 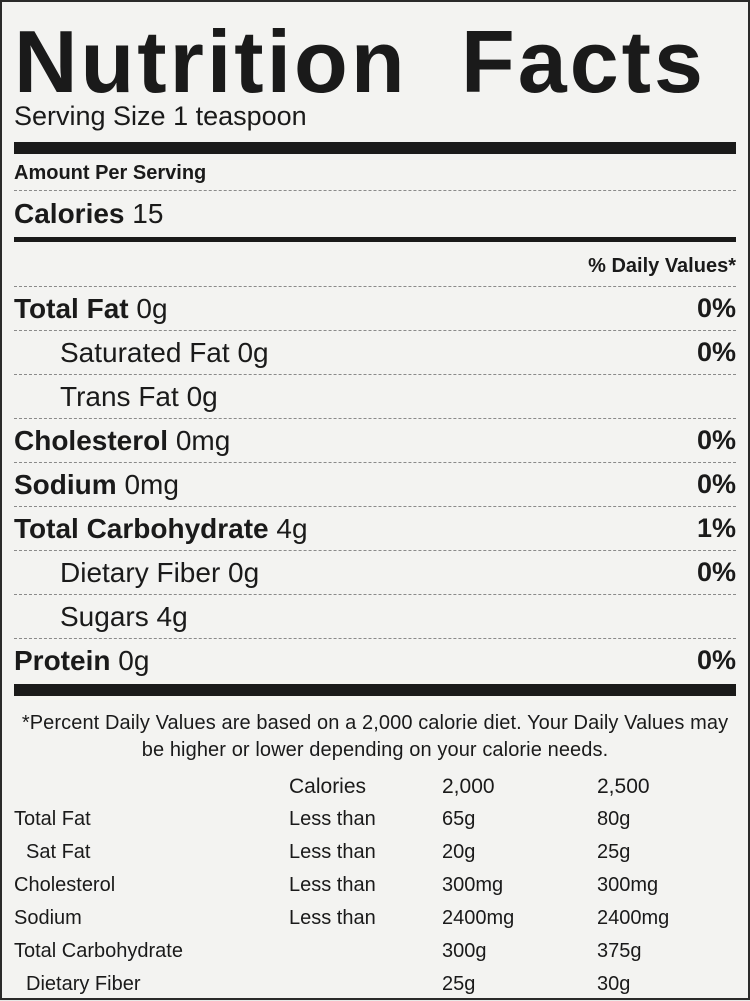 What do you see at coordinates (375, 660) in the screenshot?
I see `nutrient-row-protein: Protein 0g 0%` at bounding box center [375, 660].